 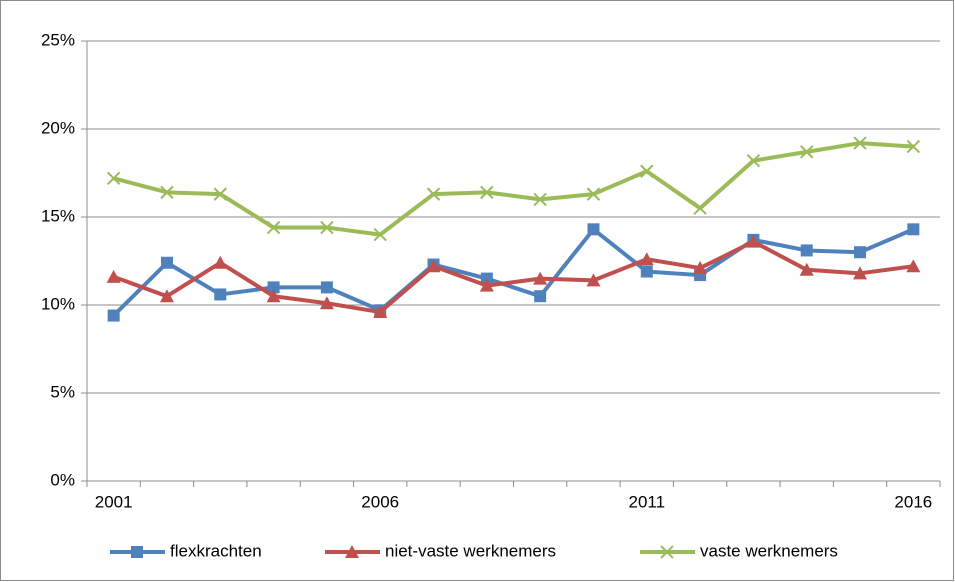 I want to click on y-tick-label: 5%, so click(x=62, y=391).